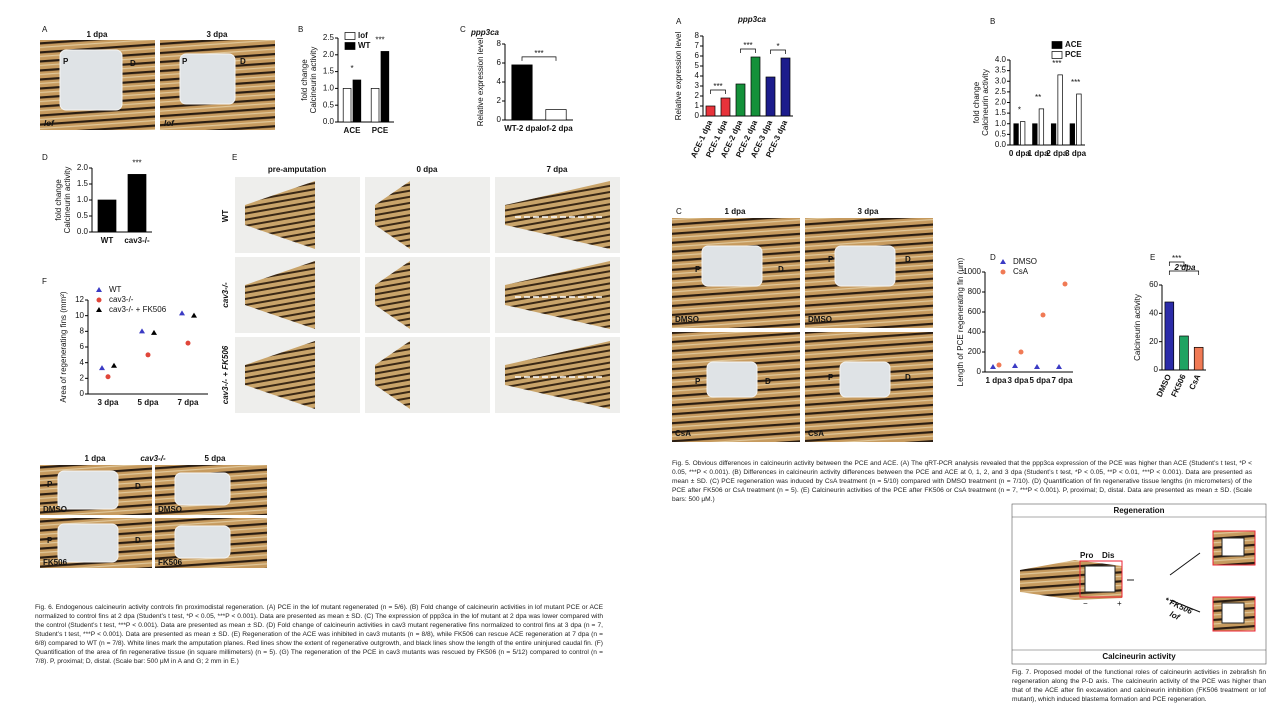  Describe the element at coordinates (1025, 261) in the screenshot. I see `label: DMSO` at that location.